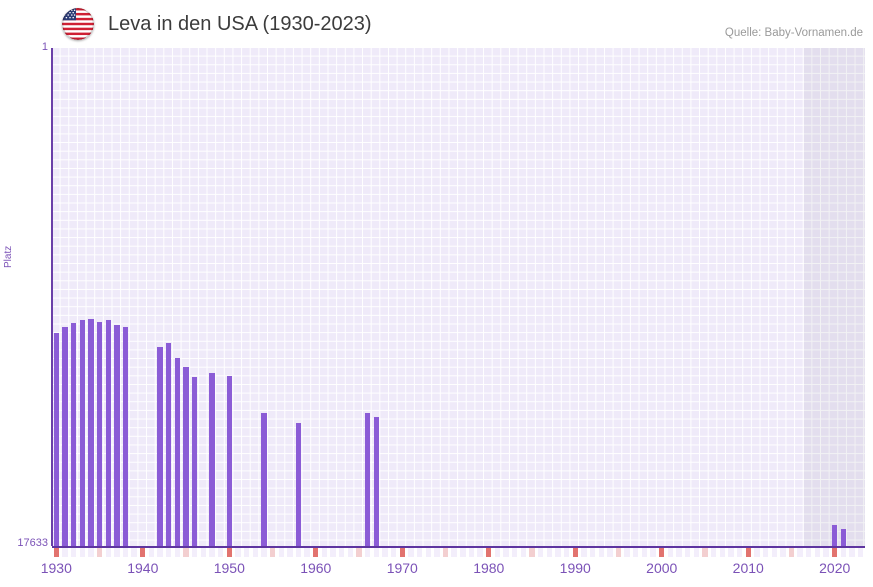 This screenshot has height=587, width=873. What do you see at coordinates (82, 432) in the screenshot?
I see `bar-1933` at bounding box center [82, 432].